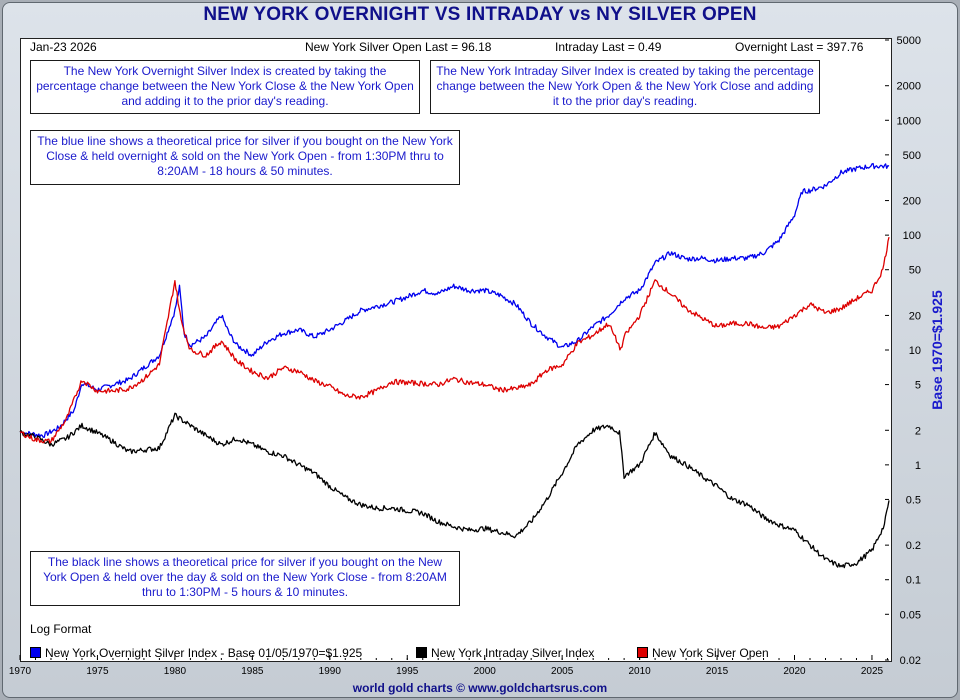  I want to click on legend-label-intraday: New York Intraday Silver Index, so click(513, 653).